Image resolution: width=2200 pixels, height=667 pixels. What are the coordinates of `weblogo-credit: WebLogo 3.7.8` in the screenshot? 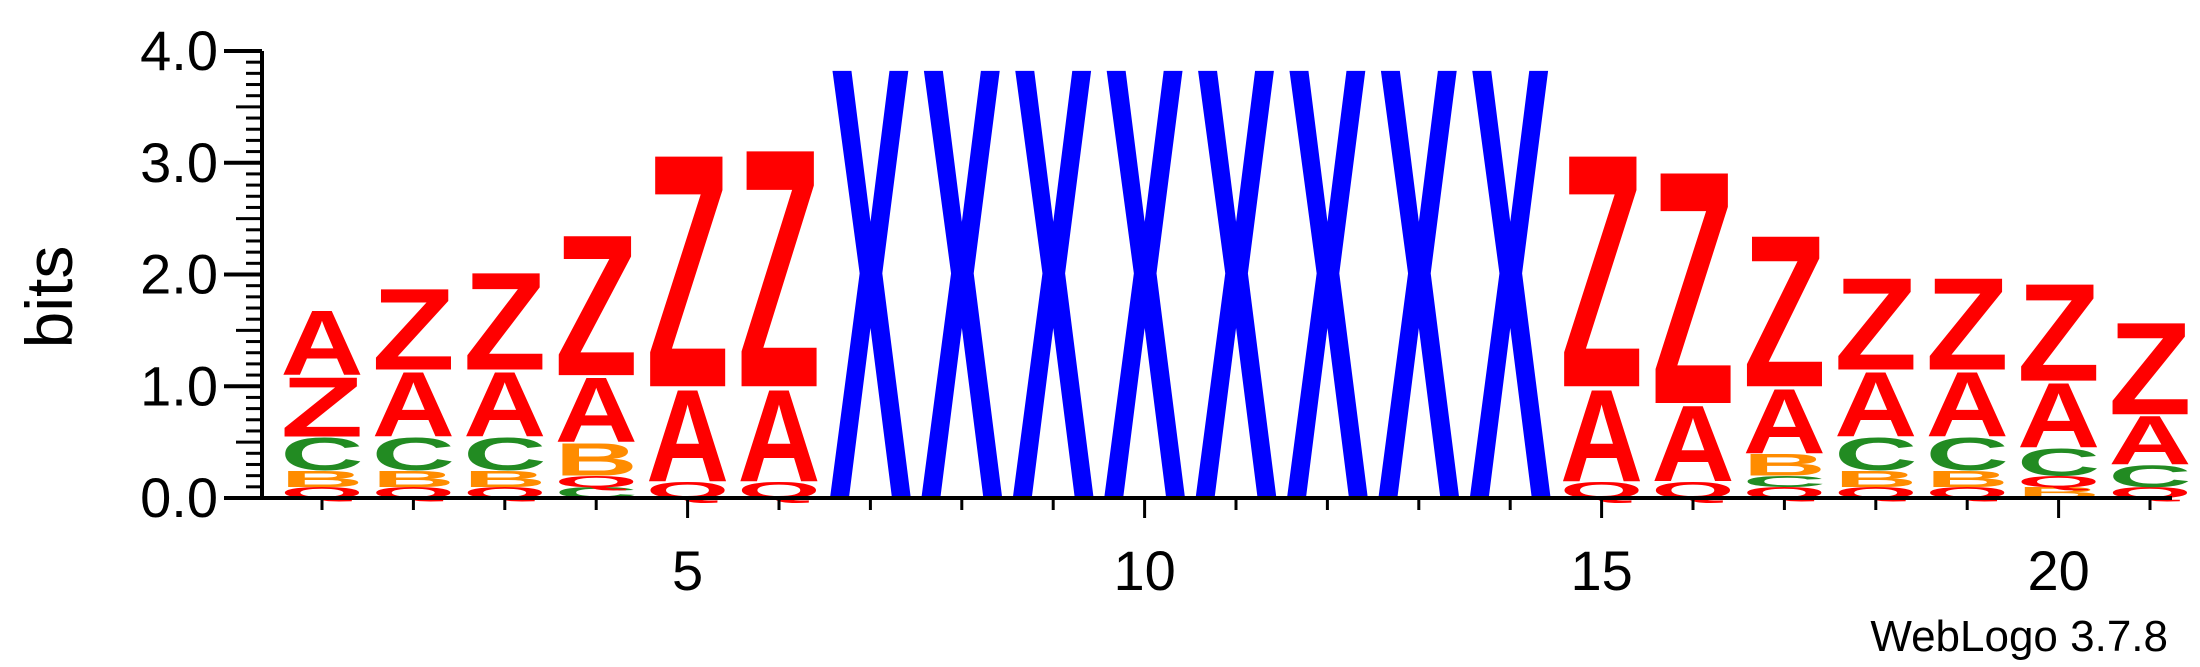 It's located at (2019, 636).